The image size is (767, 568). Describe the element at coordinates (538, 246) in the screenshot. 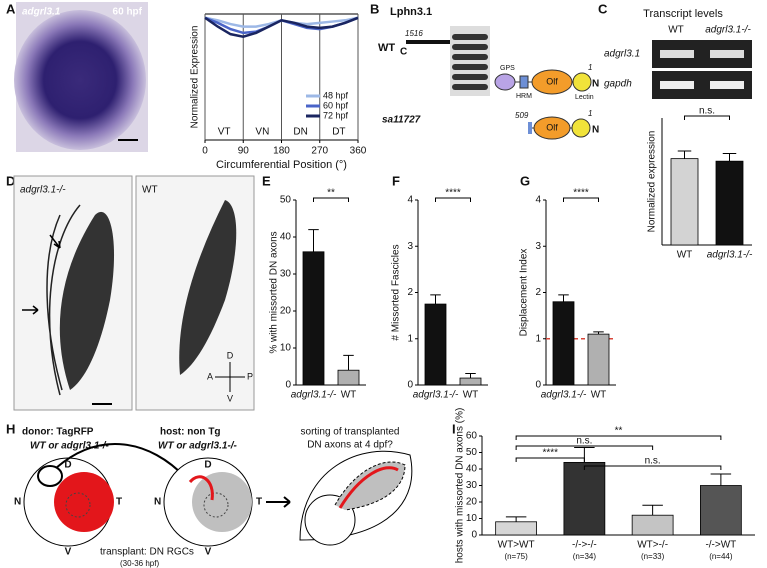

I see `y-tick-label: 3` at that location.